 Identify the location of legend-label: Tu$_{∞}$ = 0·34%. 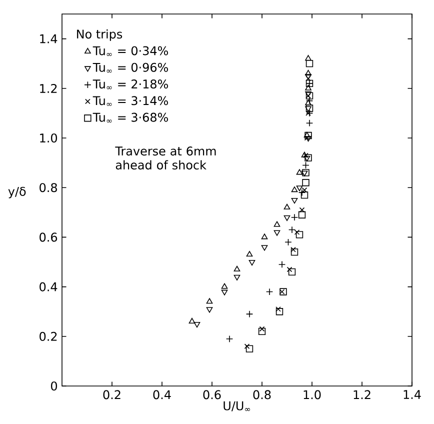
(130, 51).